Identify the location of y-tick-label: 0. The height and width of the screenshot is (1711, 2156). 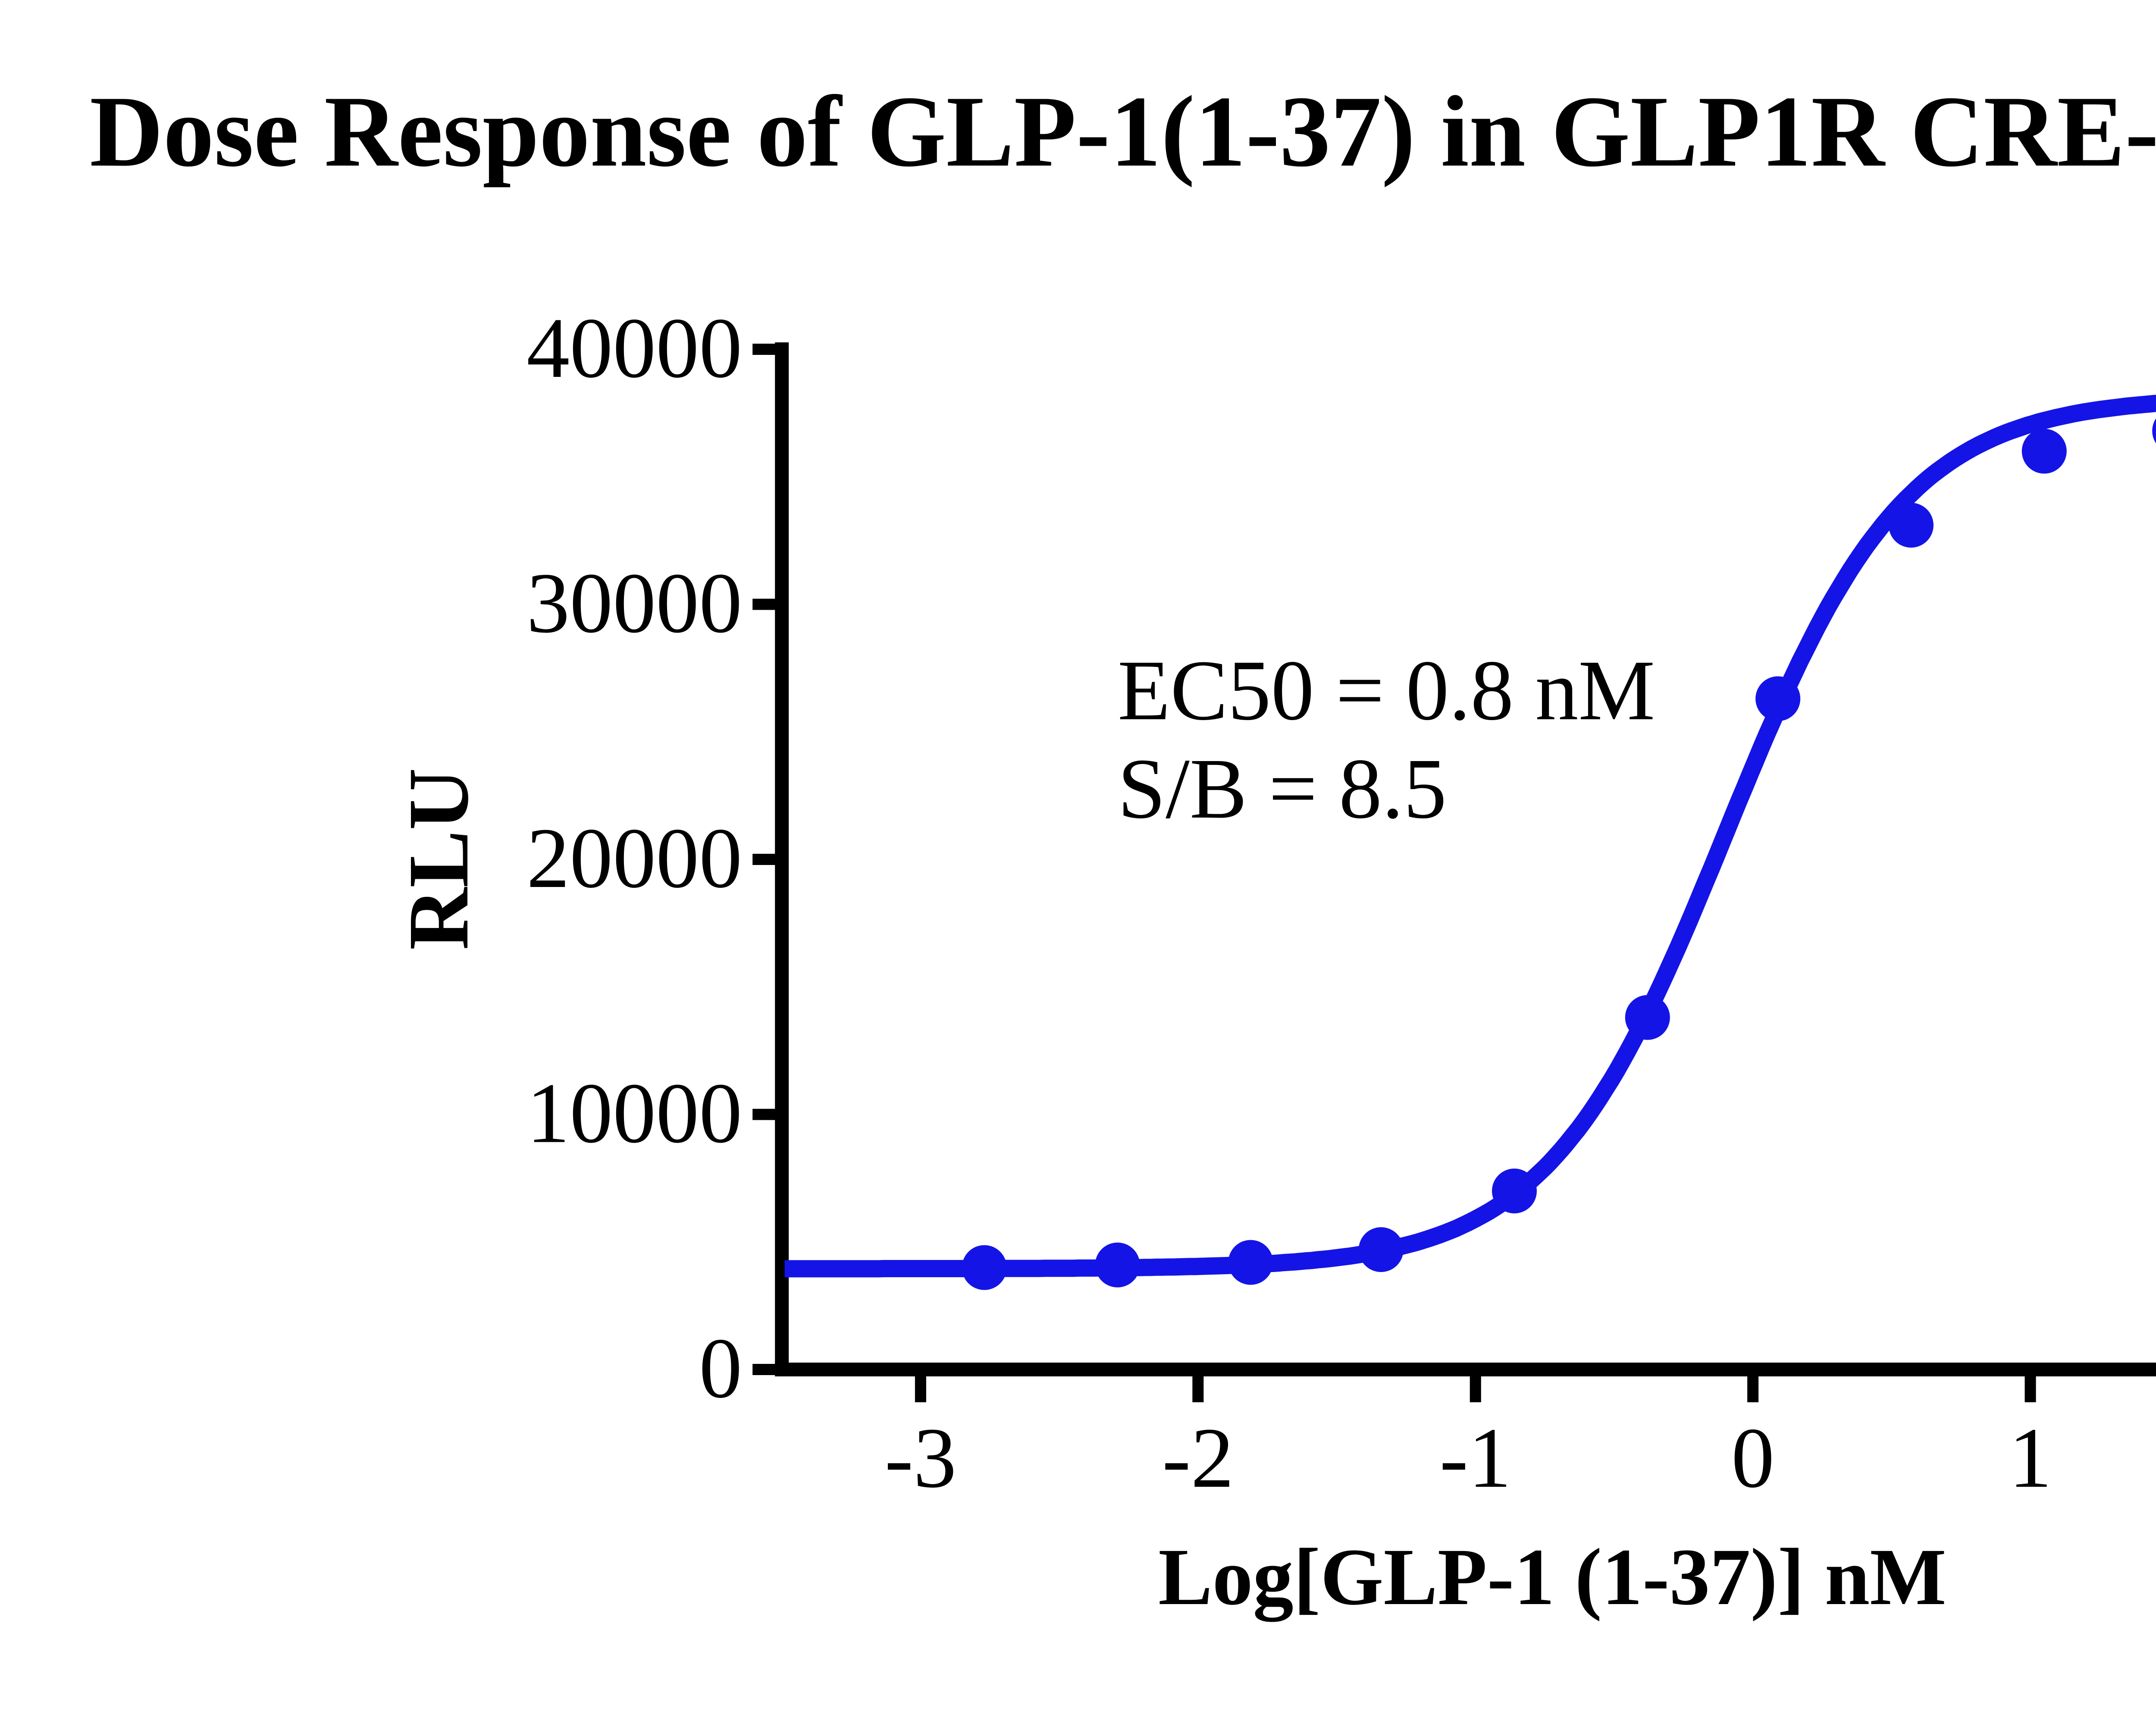
(720, 1368).